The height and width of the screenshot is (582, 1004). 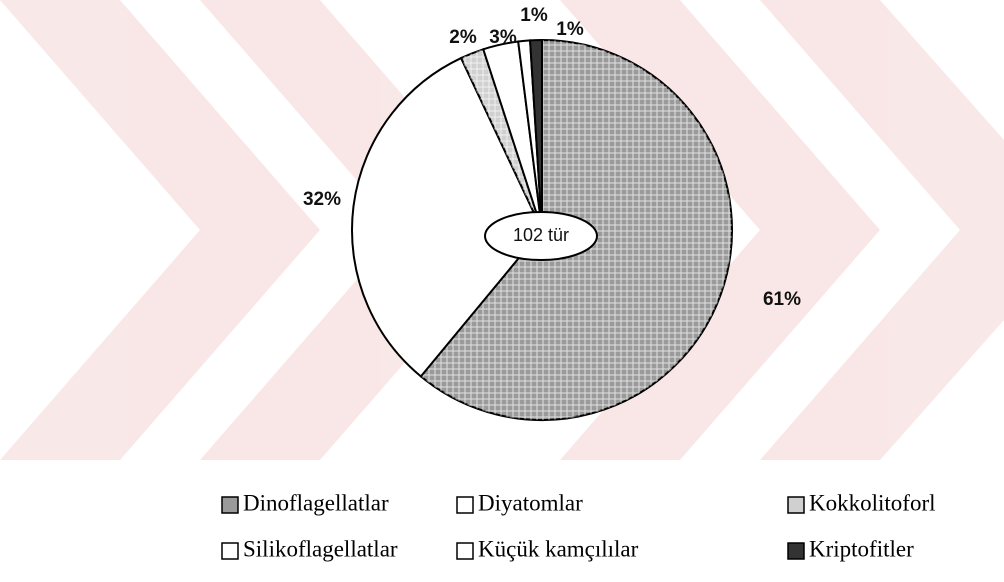 What do you see at coordinates (463, 37) in the screenshot?
I see `data-label: 2%` at bounding box center [463, 37].